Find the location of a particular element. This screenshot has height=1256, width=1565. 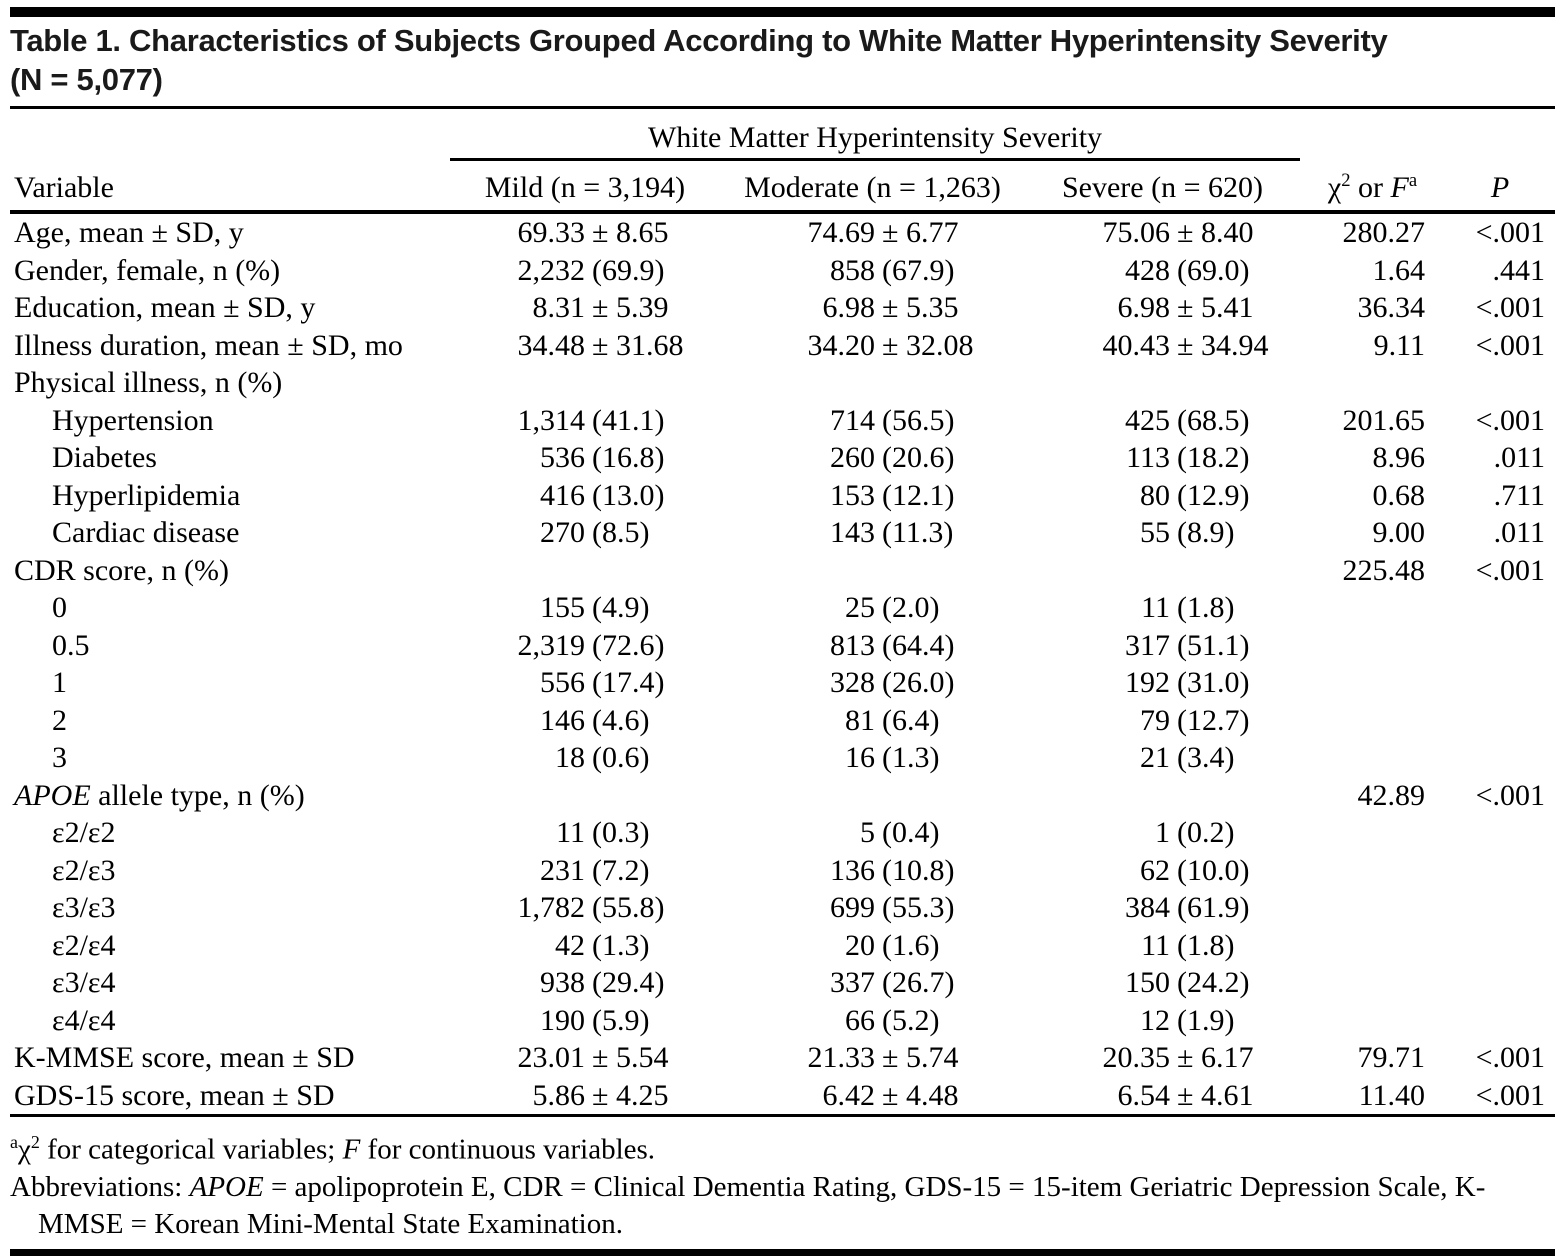

value-number: 1,782 is located at coordinates (551, 907).